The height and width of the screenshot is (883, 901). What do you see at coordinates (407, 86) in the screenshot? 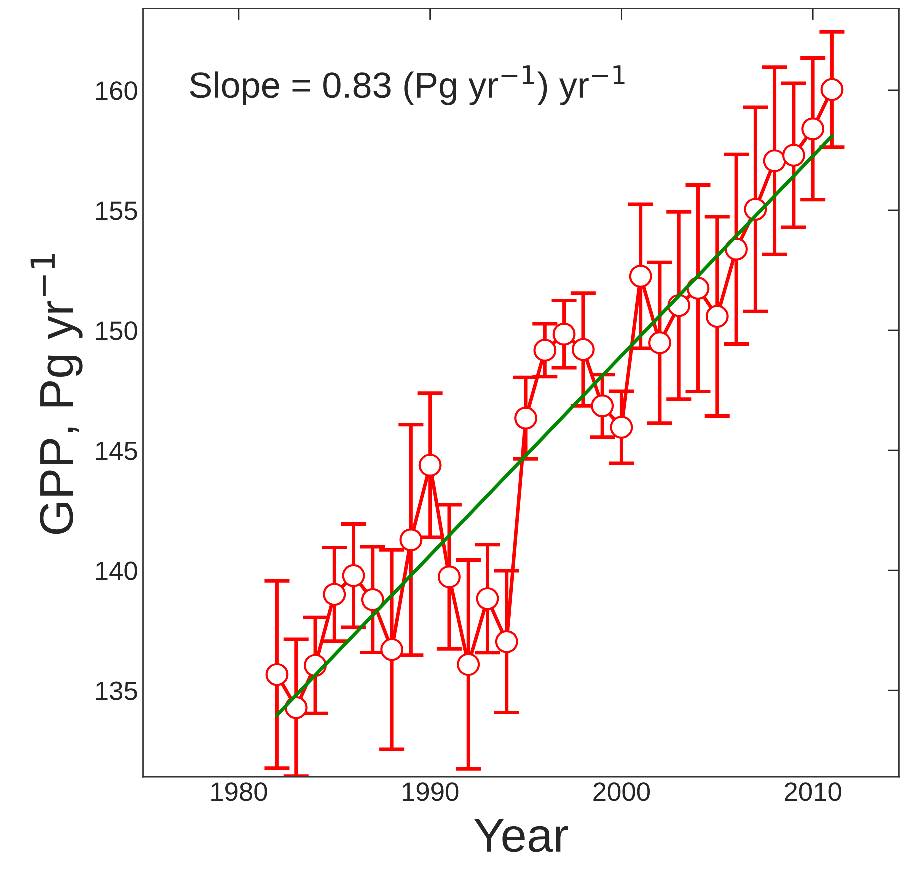
I see `annotation: Slope = 0.83 (Pg yr$^{−1}$) yr$^{−1}$` at bounding box center [407, 86].